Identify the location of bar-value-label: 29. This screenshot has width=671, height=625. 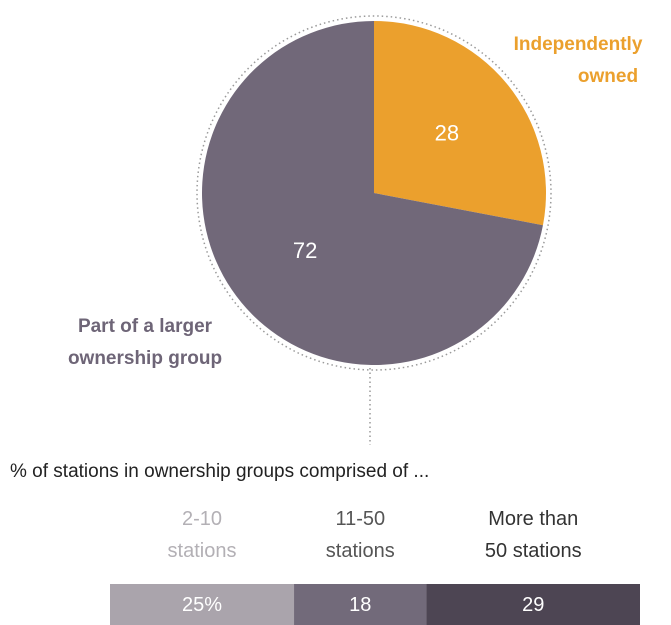
(533, 605).